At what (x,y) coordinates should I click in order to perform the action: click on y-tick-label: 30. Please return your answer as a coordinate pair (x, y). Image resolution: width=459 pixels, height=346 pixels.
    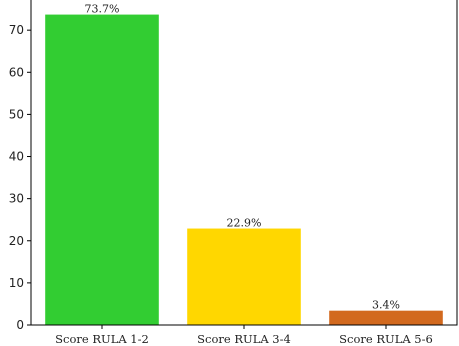
    Looking at the image, I should click on (16, 199).